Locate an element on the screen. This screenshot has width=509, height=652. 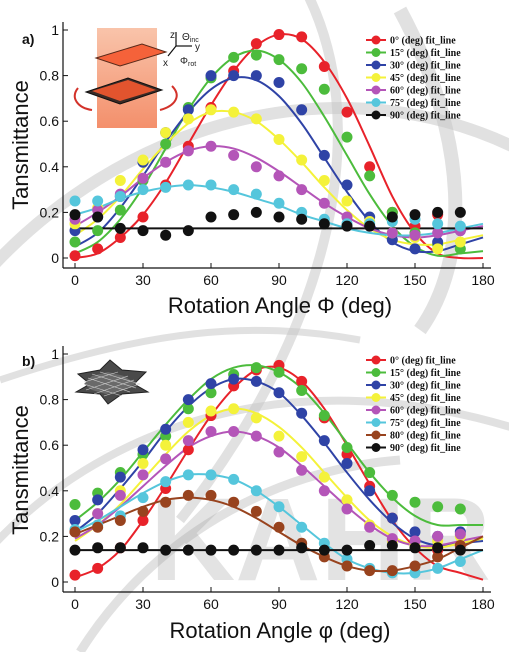
x-tick-label: 150 is located at coordinates (415, 604).